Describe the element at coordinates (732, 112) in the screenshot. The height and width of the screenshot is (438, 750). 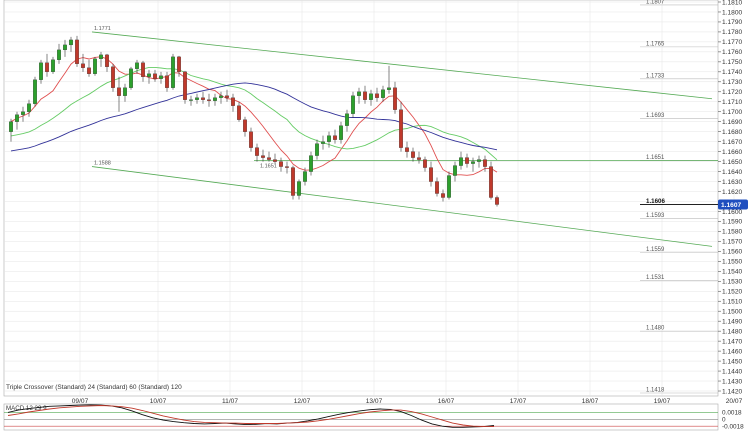
I see `y-tick-label: 1.1700` at that location.